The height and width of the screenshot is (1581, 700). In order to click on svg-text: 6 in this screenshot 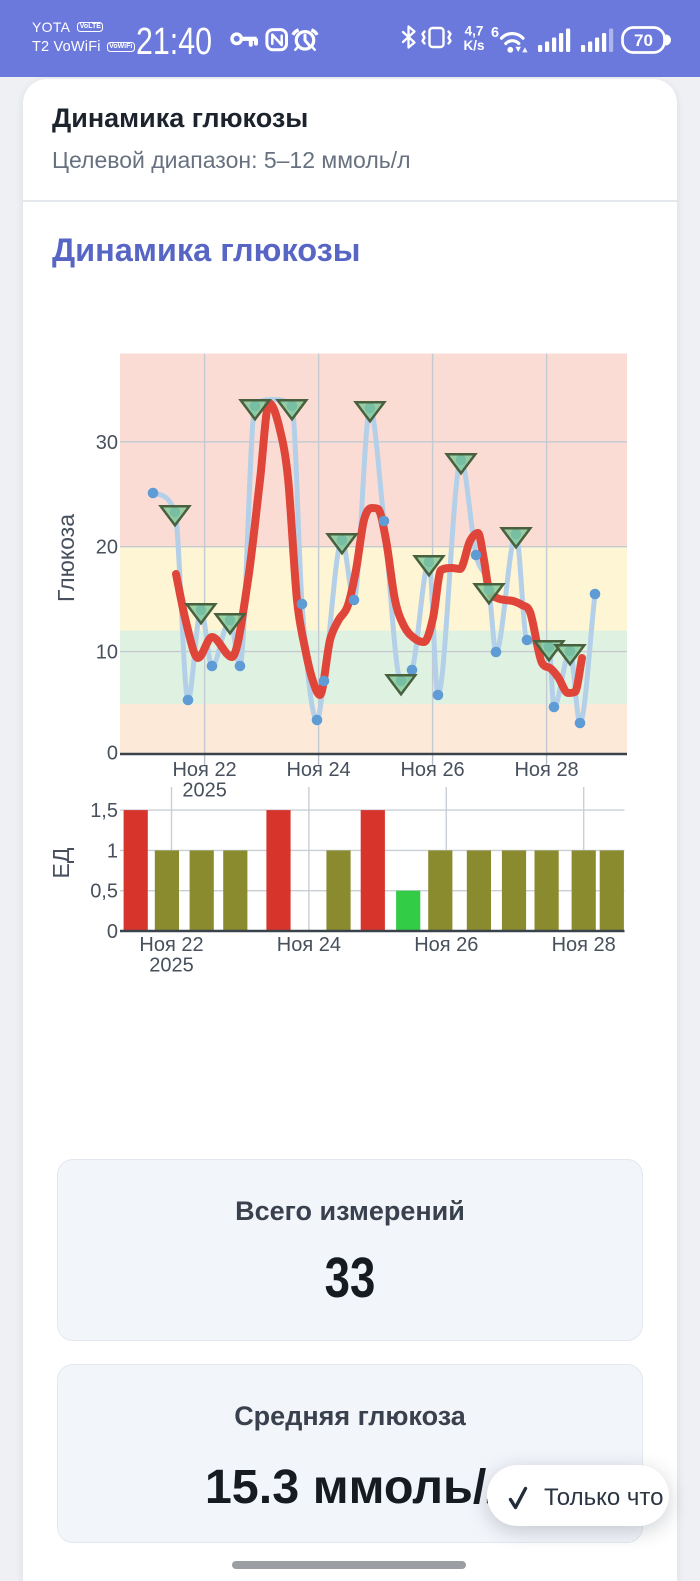, I will do `click(495, 33)`.